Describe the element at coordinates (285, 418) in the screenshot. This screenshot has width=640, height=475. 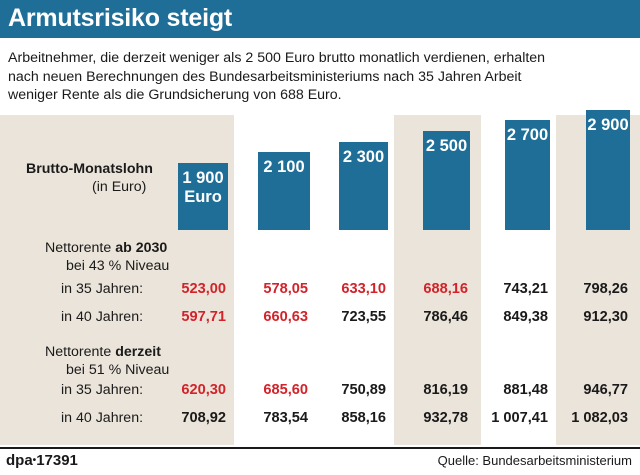
I see `table-cell: 783,54` at that location.